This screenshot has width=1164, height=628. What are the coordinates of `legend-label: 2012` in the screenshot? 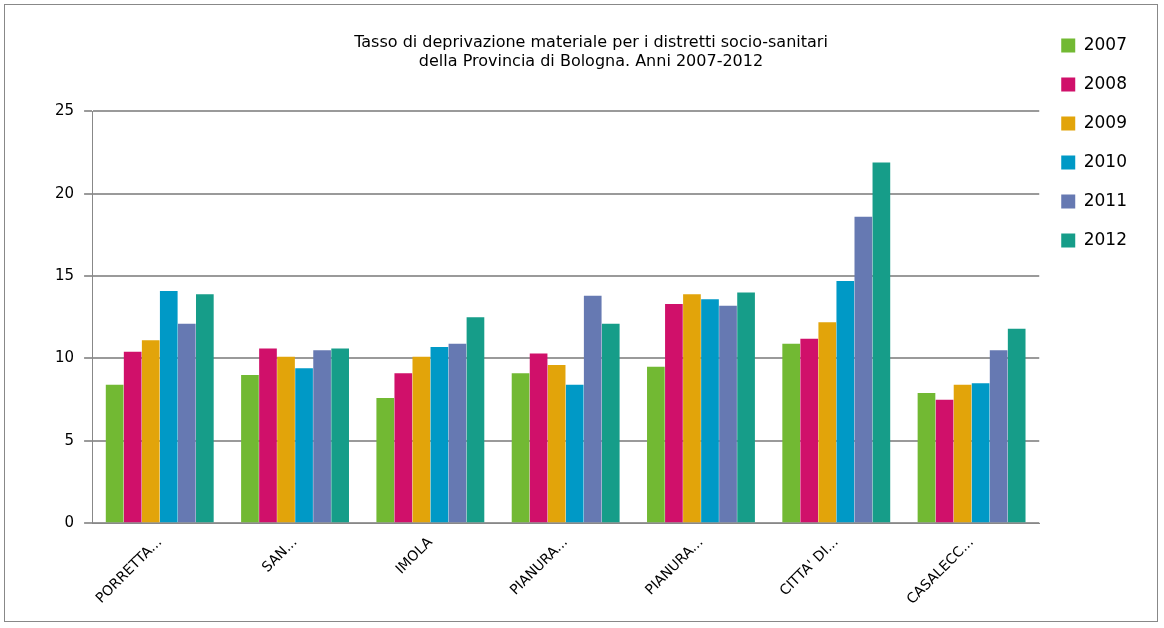 It's located at (1105, 238).